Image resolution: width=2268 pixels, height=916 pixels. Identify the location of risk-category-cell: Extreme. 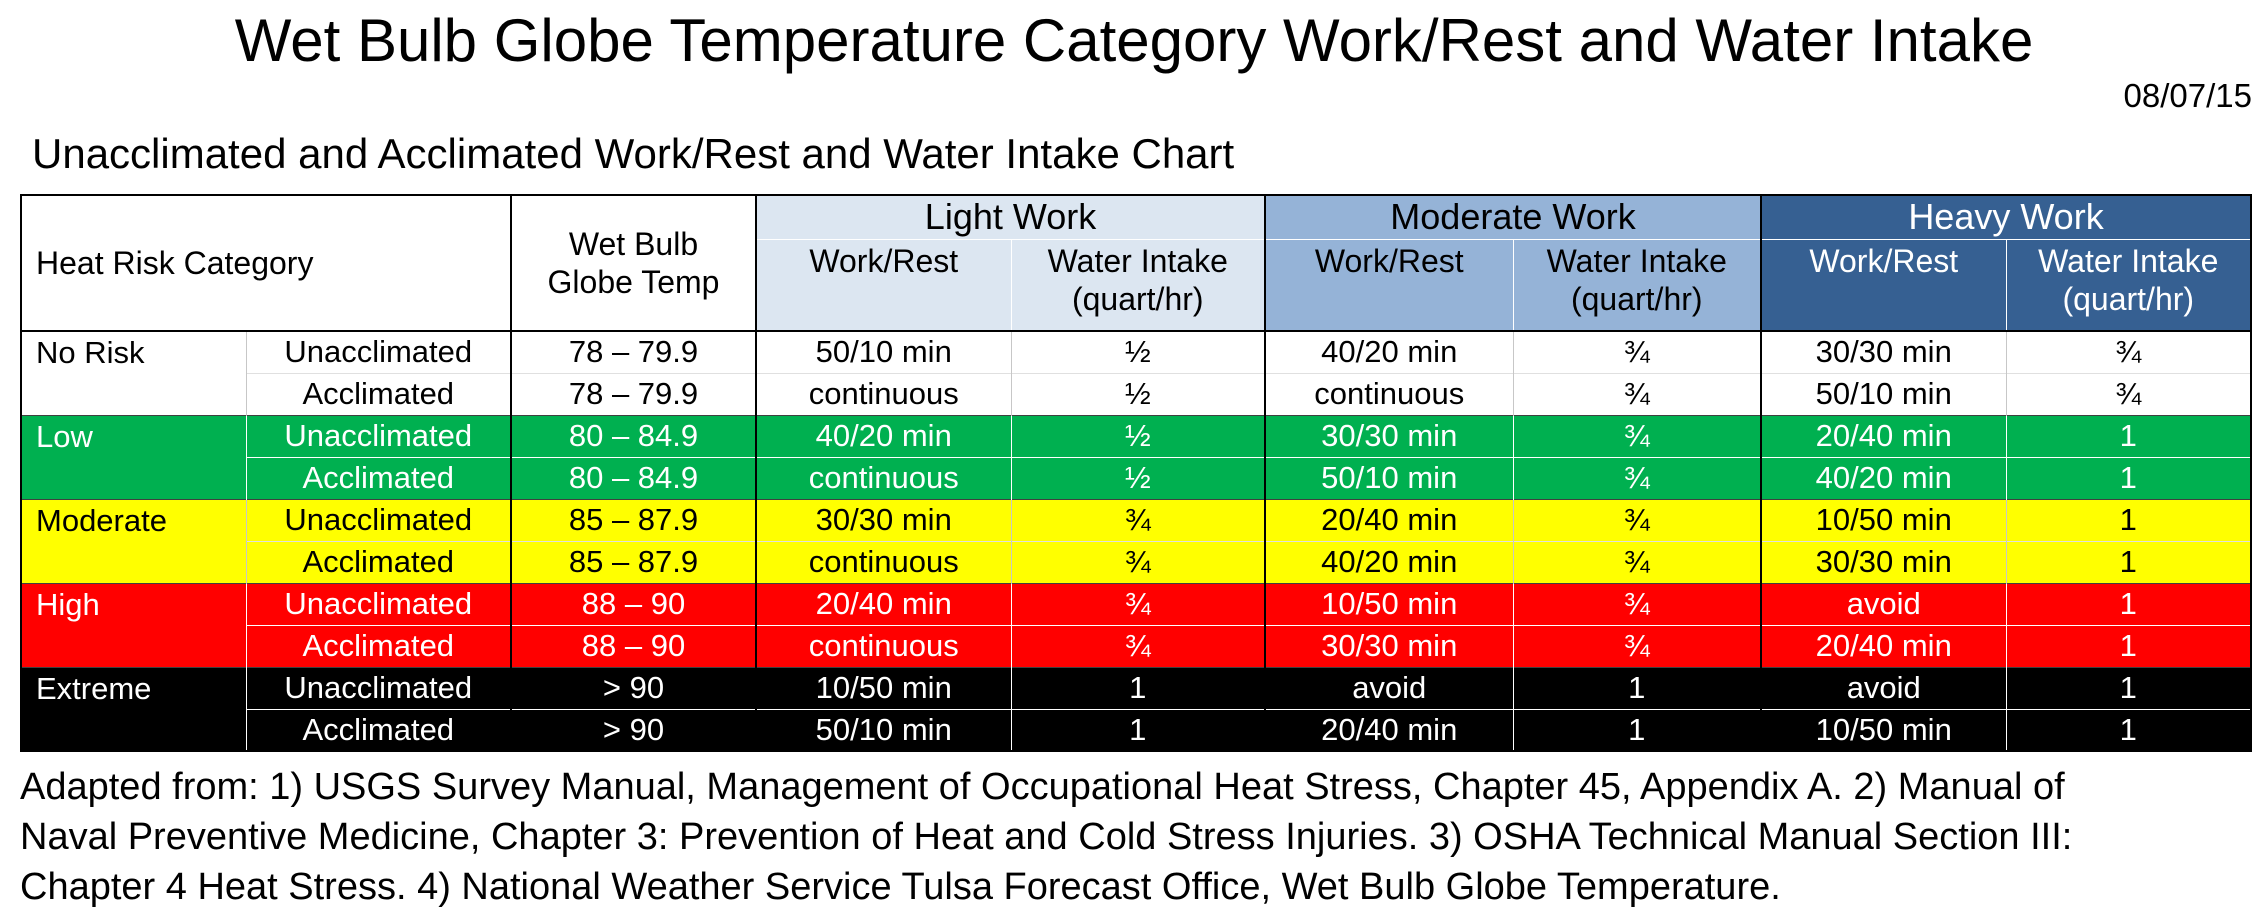
(133, 708).